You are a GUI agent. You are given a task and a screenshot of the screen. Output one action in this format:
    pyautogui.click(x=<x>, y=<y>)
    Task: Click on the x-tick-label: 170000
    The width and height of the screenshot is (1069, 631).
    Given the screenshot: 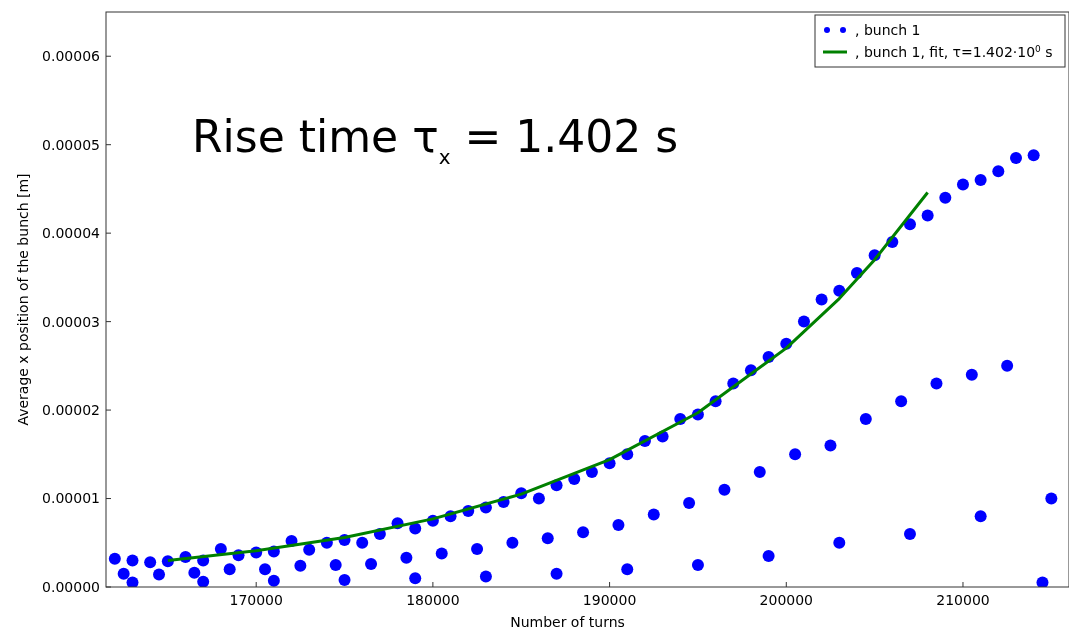 What is the action you would take?
    pyautogui.click(x=256, y=600)
    